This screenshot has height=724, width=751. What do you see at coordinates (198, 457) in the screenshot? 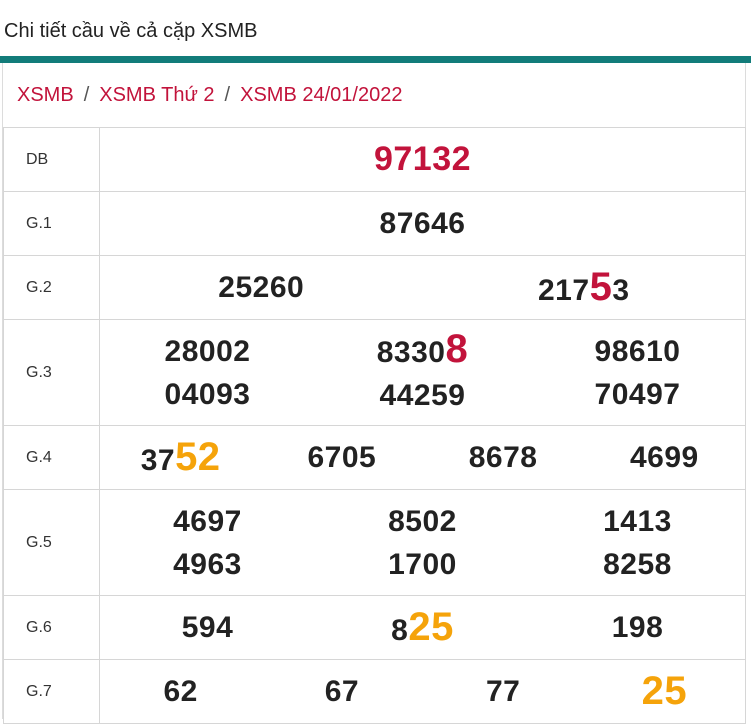
I see `highlight-pair: 52` at bounding box center [198, 457].